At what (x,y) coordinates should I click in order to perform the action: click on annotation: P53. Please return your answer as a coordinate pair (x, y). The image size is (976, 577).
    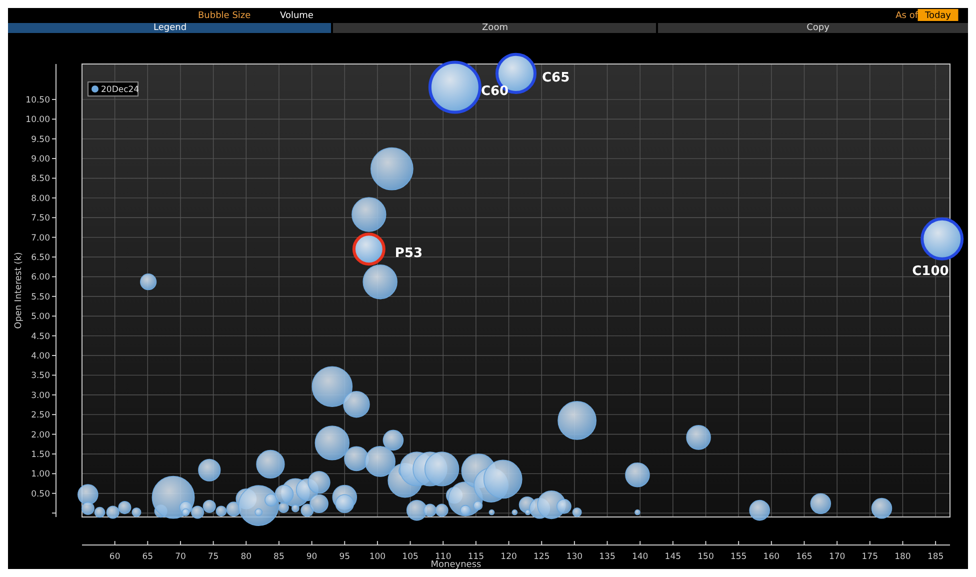
    Looking at the image, I should click on (408, 254).